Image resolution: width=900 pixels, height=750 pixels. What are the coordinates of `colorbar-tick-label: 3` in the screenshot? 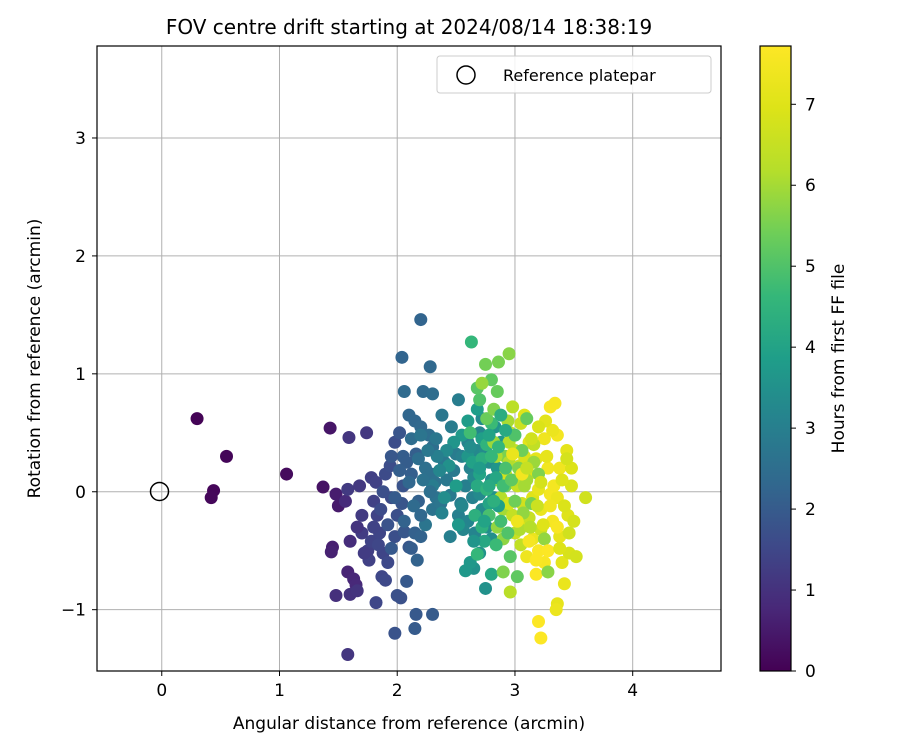 It's located at (810, 429).